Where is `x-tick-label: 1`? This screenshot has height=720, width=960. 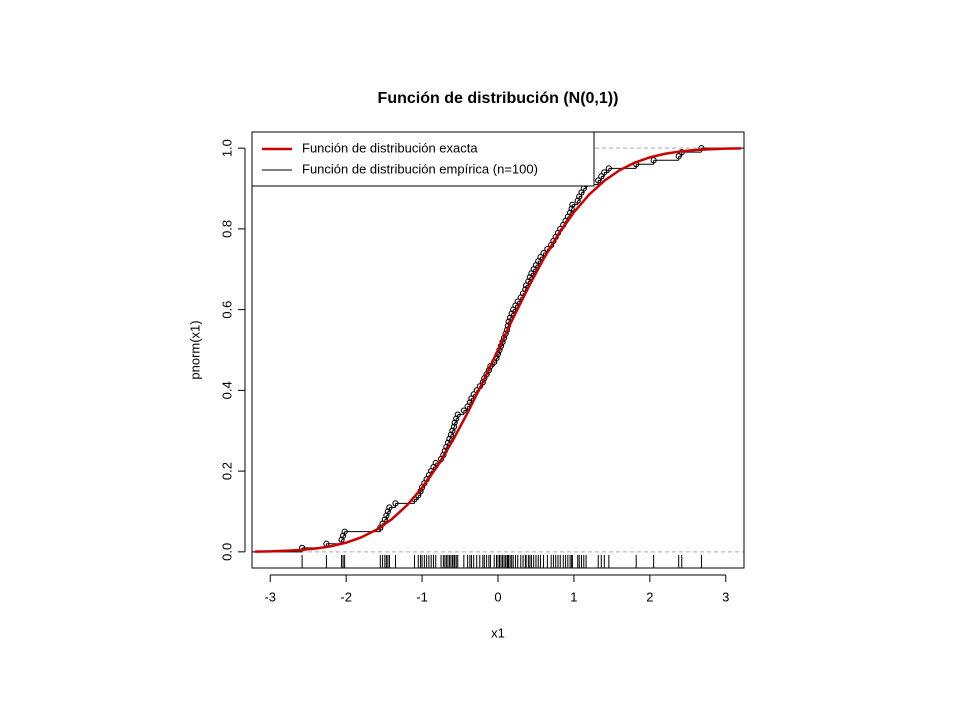 x-tick-label: 1 is located at coordinates (573, 596).